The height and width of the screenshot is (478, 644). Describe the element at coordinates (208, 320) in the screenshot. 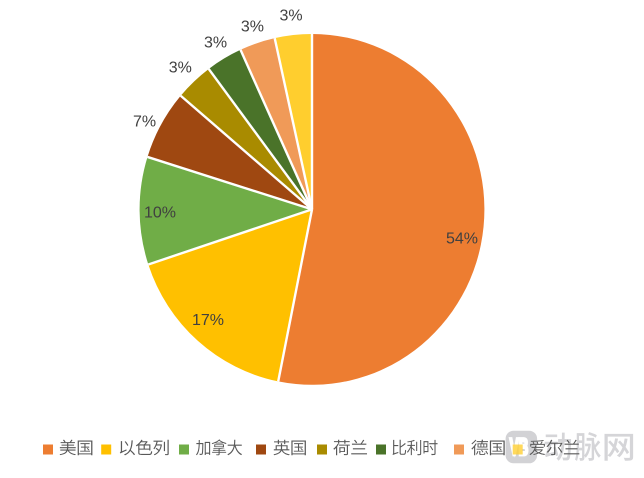

I see `svg-text: 17%` at that location.